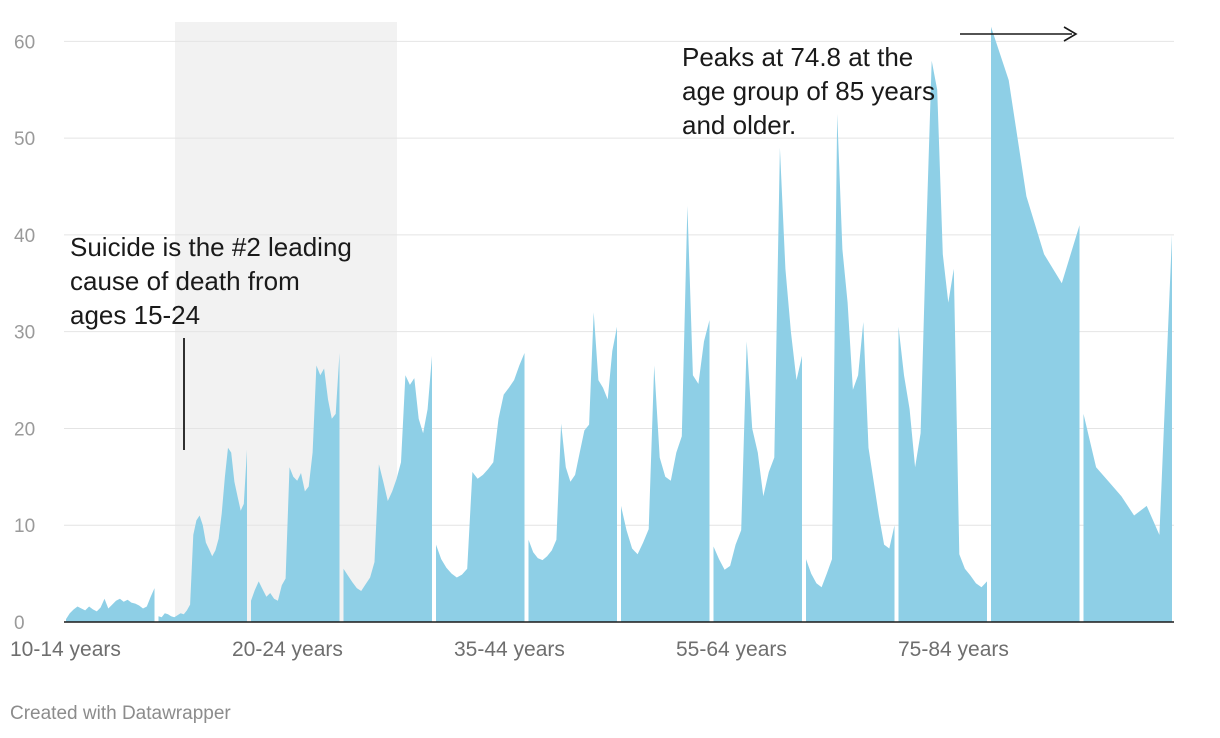  Describe the element at coordinates (953, 649) in the screenshot. I see `x-tick-label: 75-84 years` at that location.